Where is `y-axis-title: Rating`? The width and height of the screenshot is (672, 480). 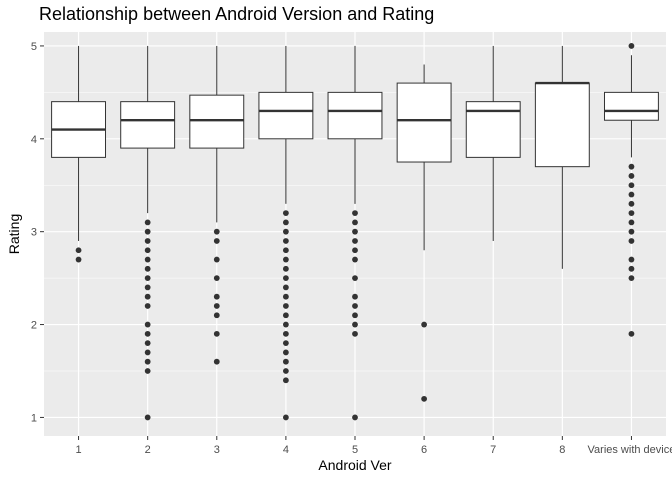
y-axis-title: Rating is located at coordinates (14, 234).